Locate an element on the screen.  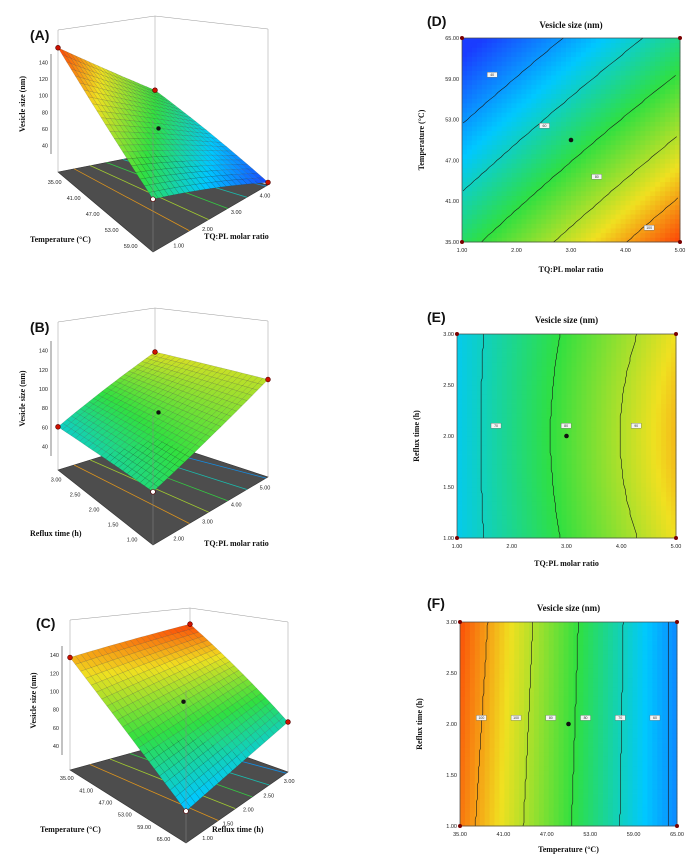
surface-cell is located at coordinates (184, 458).